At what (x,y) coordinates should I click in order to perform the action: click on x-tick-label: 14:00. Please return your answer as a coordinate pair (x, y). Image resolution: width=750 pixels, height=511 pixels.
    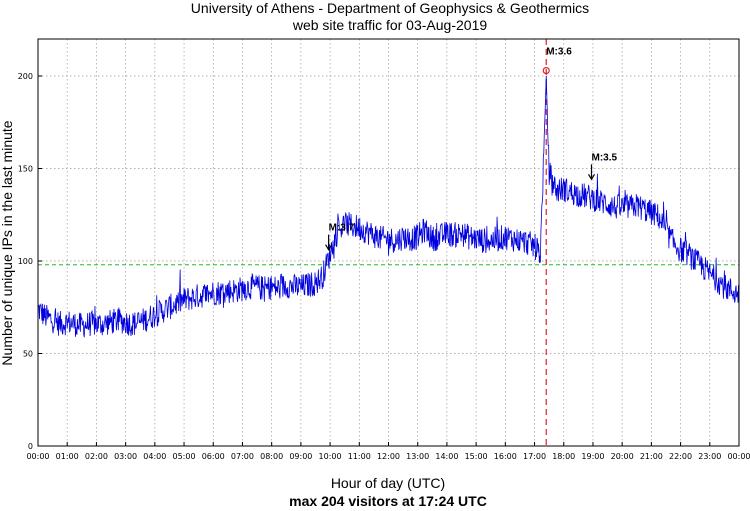
    Looking at the image, I should click on (446, 456).